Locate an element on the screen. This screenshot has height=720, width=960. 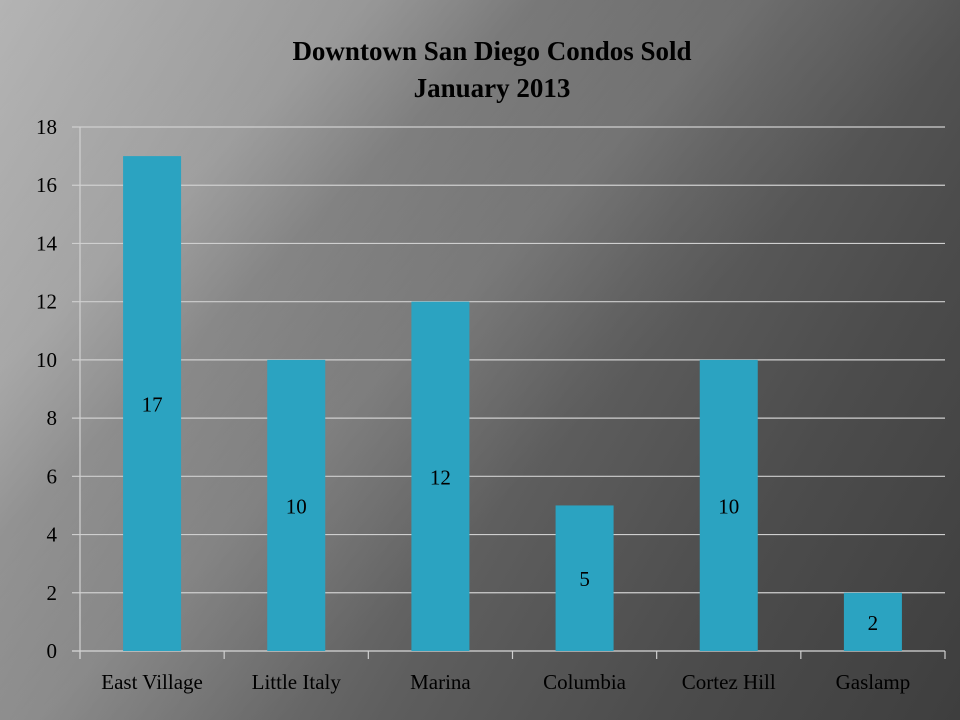
y-tick-label: 8 is located at coordinates (52, 418).